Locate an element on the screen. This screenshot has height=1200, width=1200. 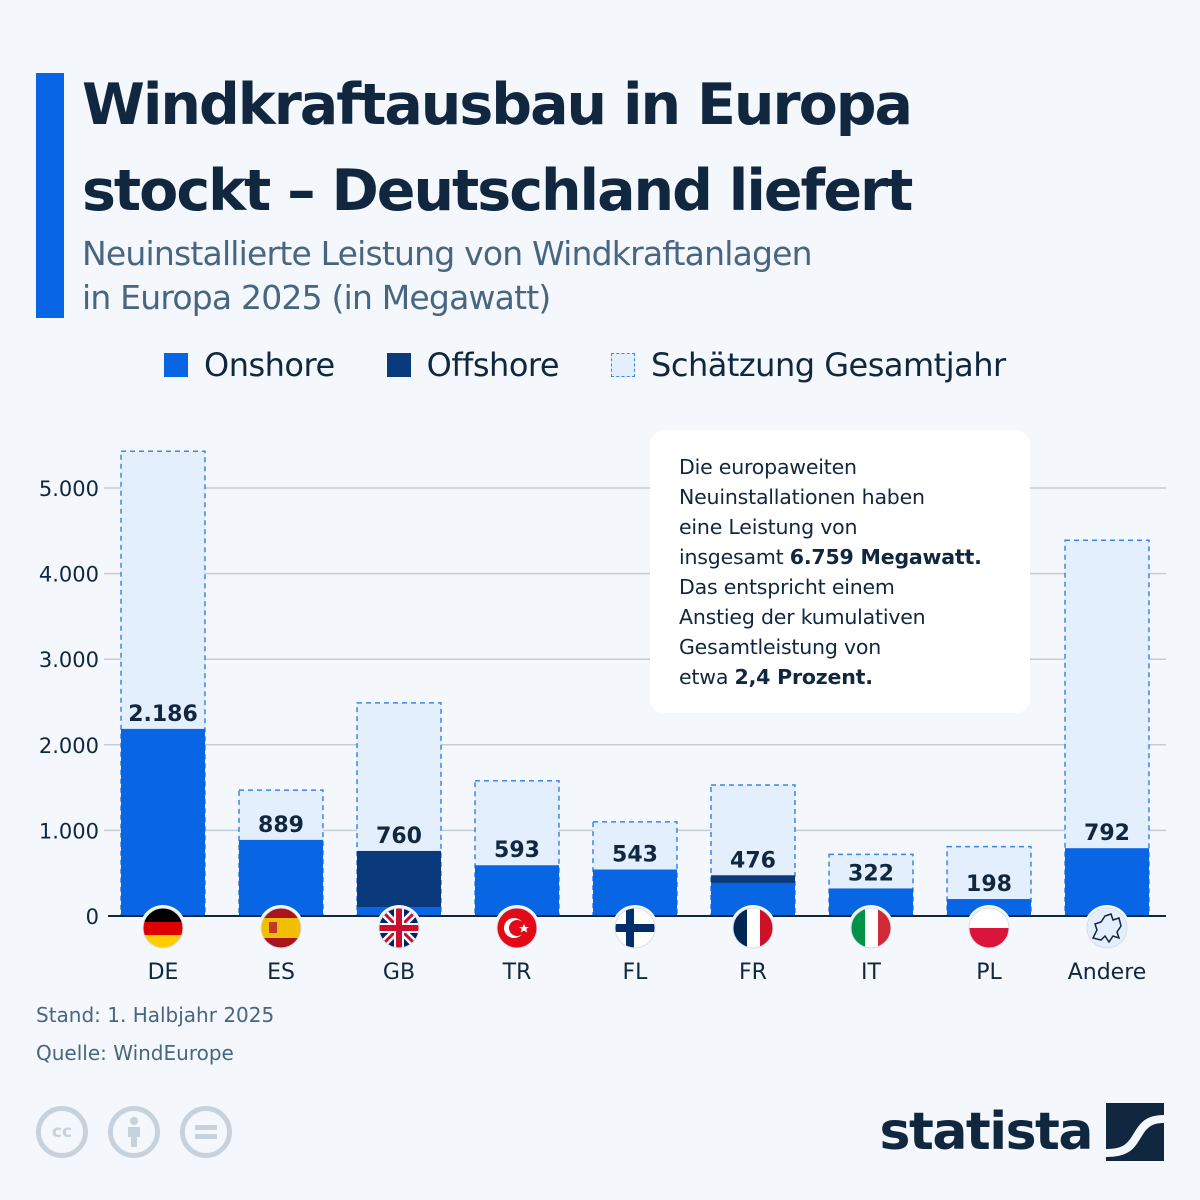
note-line: Gesamtleistung von is located at coordinates (780, 647).